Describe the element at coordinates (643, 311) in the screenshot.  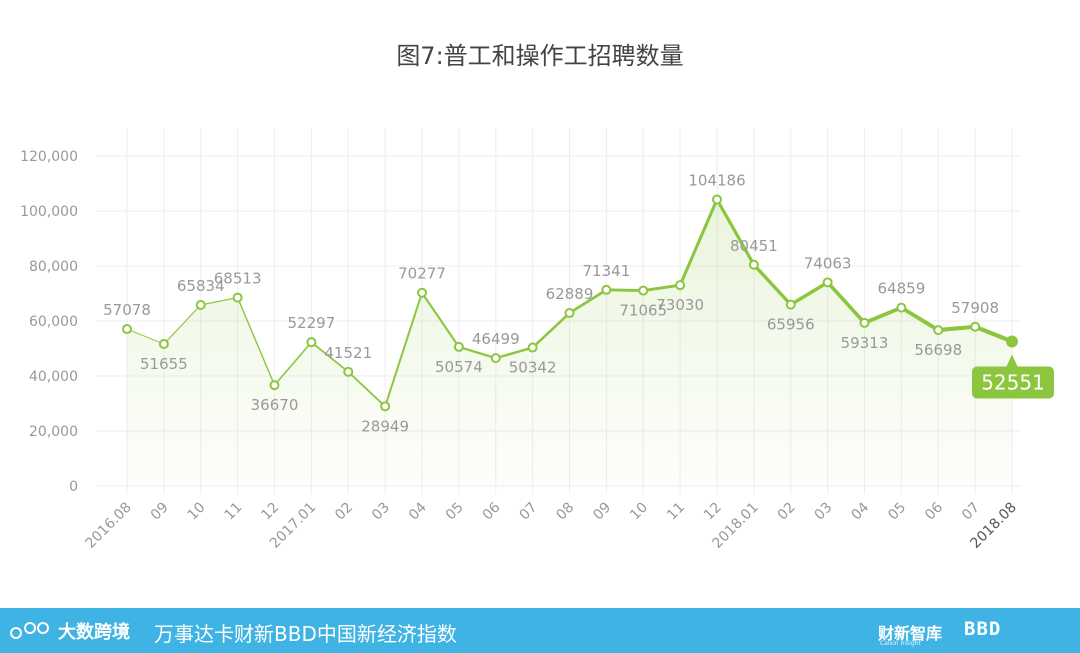
I see `data-label: 71065` at that location.